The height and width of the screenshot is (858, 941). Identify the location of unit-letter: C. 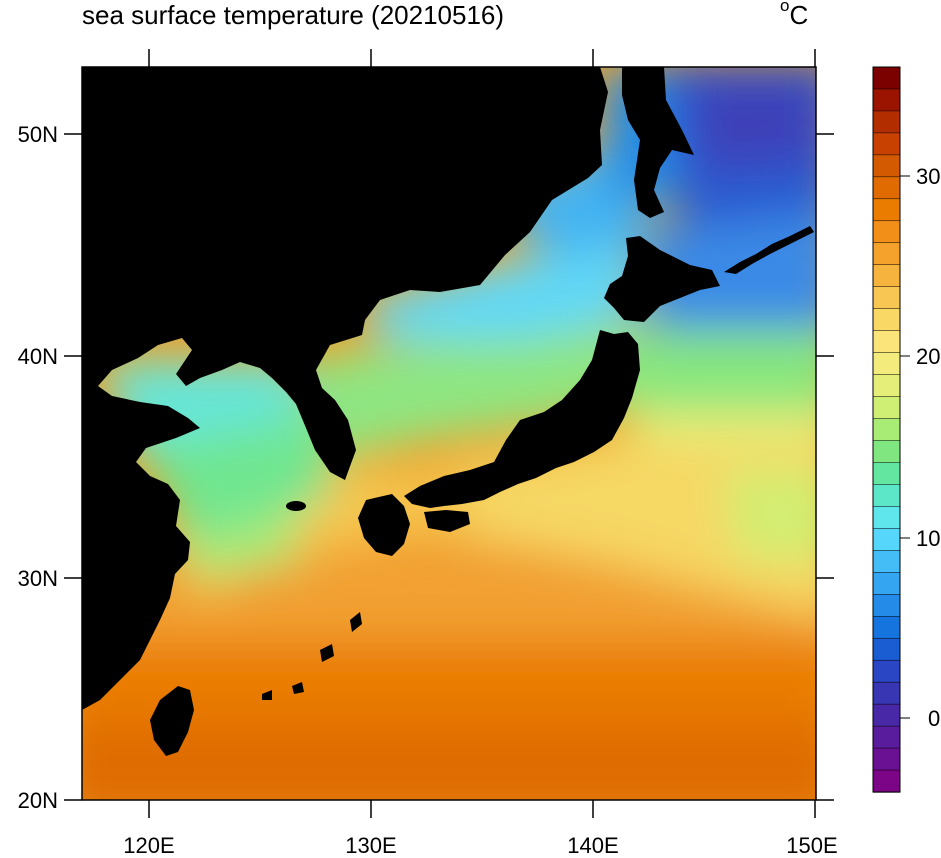
(799, 15).